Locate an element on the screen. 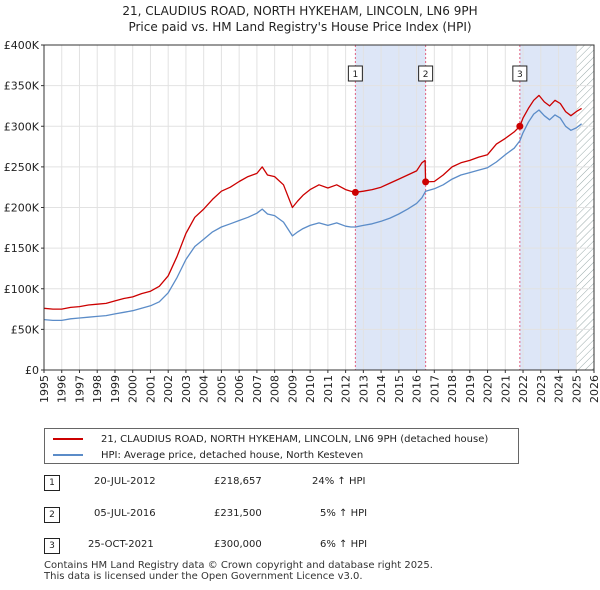 This screenshot has width=600, height=590. transaction-date: 05-JUL-2016 is located at coordinates (125, 513).